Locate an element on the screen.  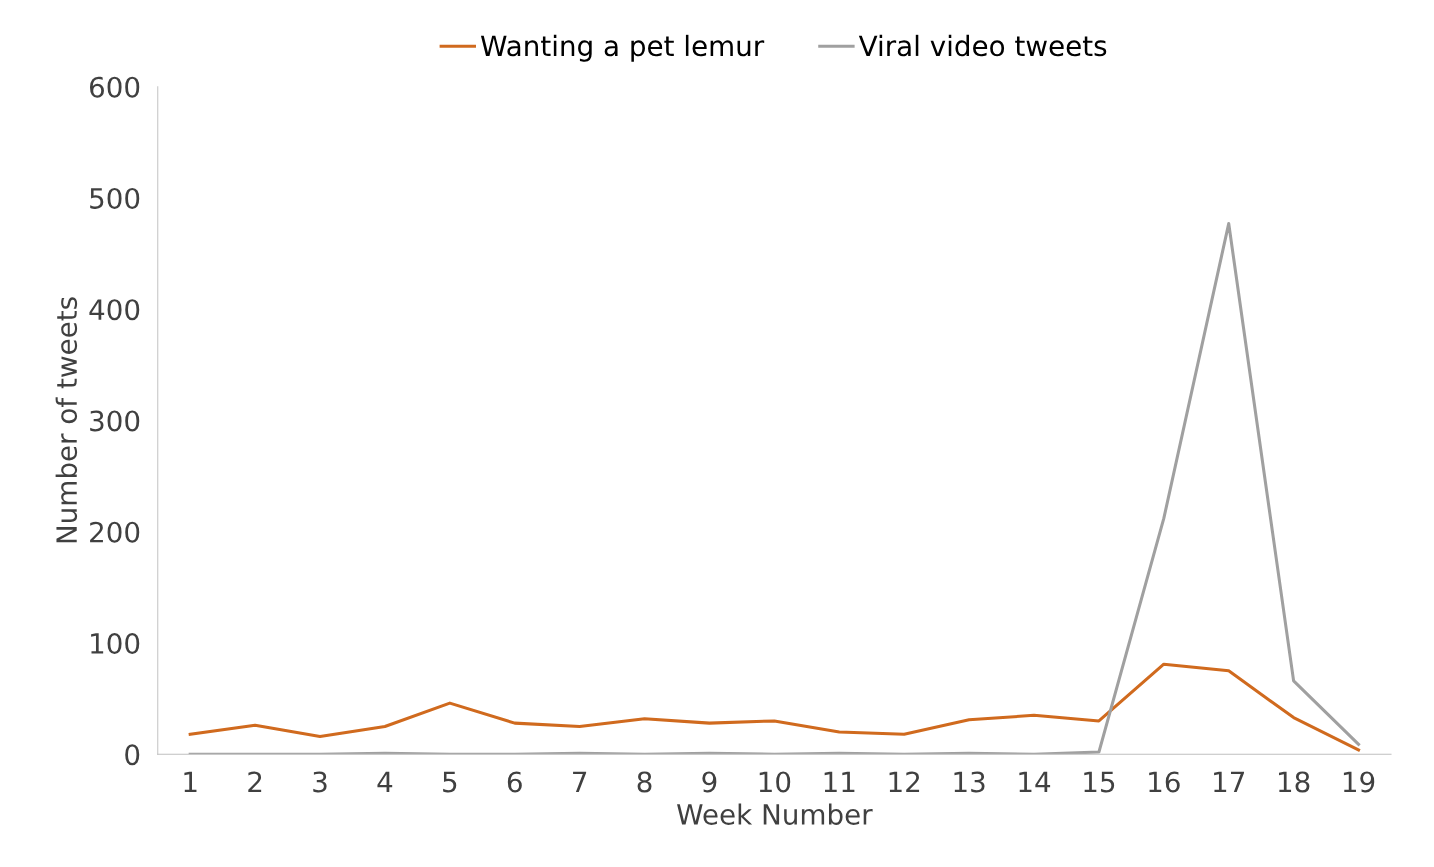
x-tick-label: 18 is located at coordinates (1294, 782).